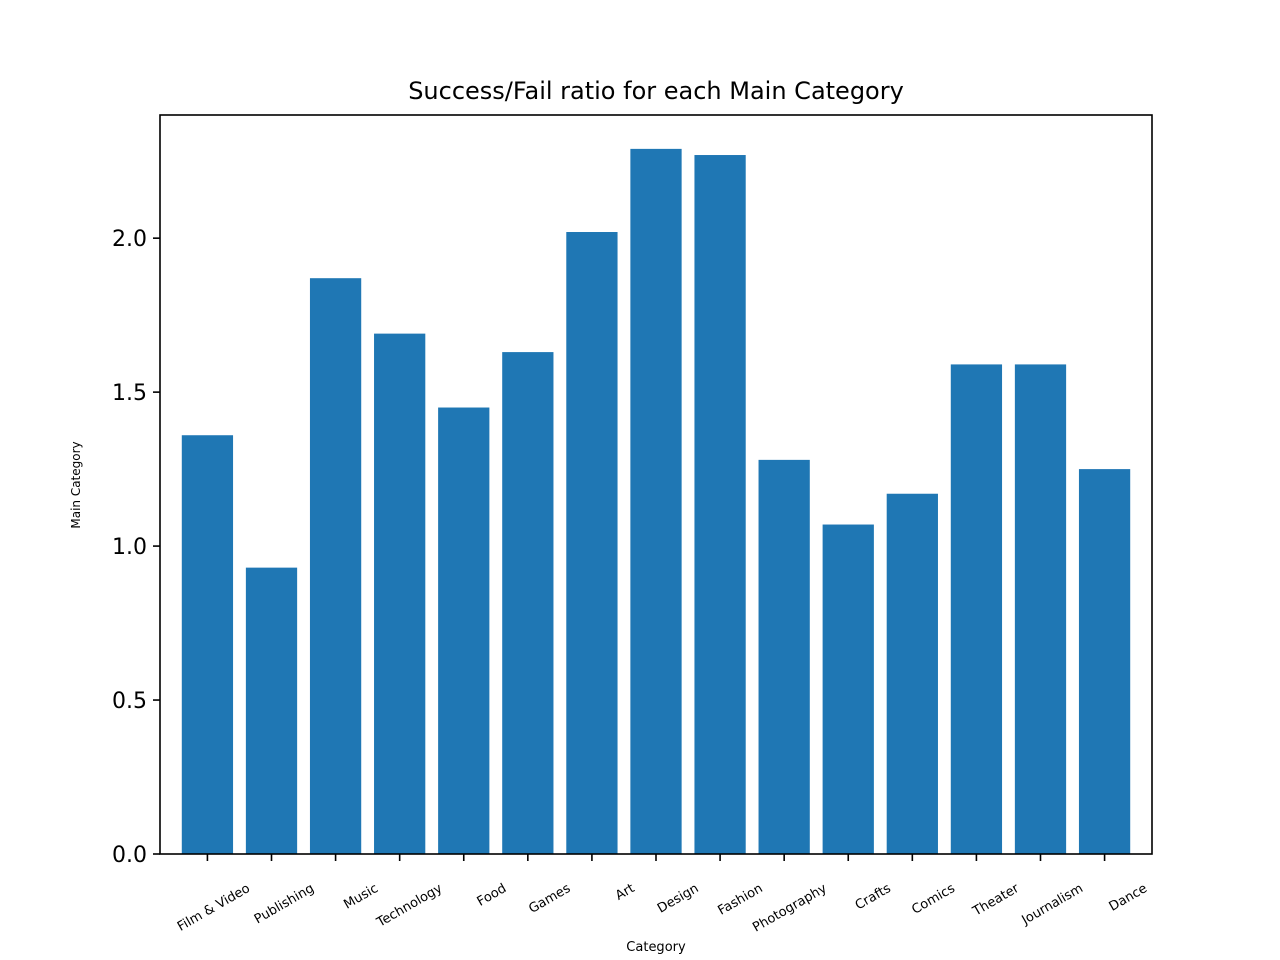 The width and height of the screenshot is (1280, 960). Describe the element at coordinates (464, 630) in the screenshot. I see `bar-food` at that location.